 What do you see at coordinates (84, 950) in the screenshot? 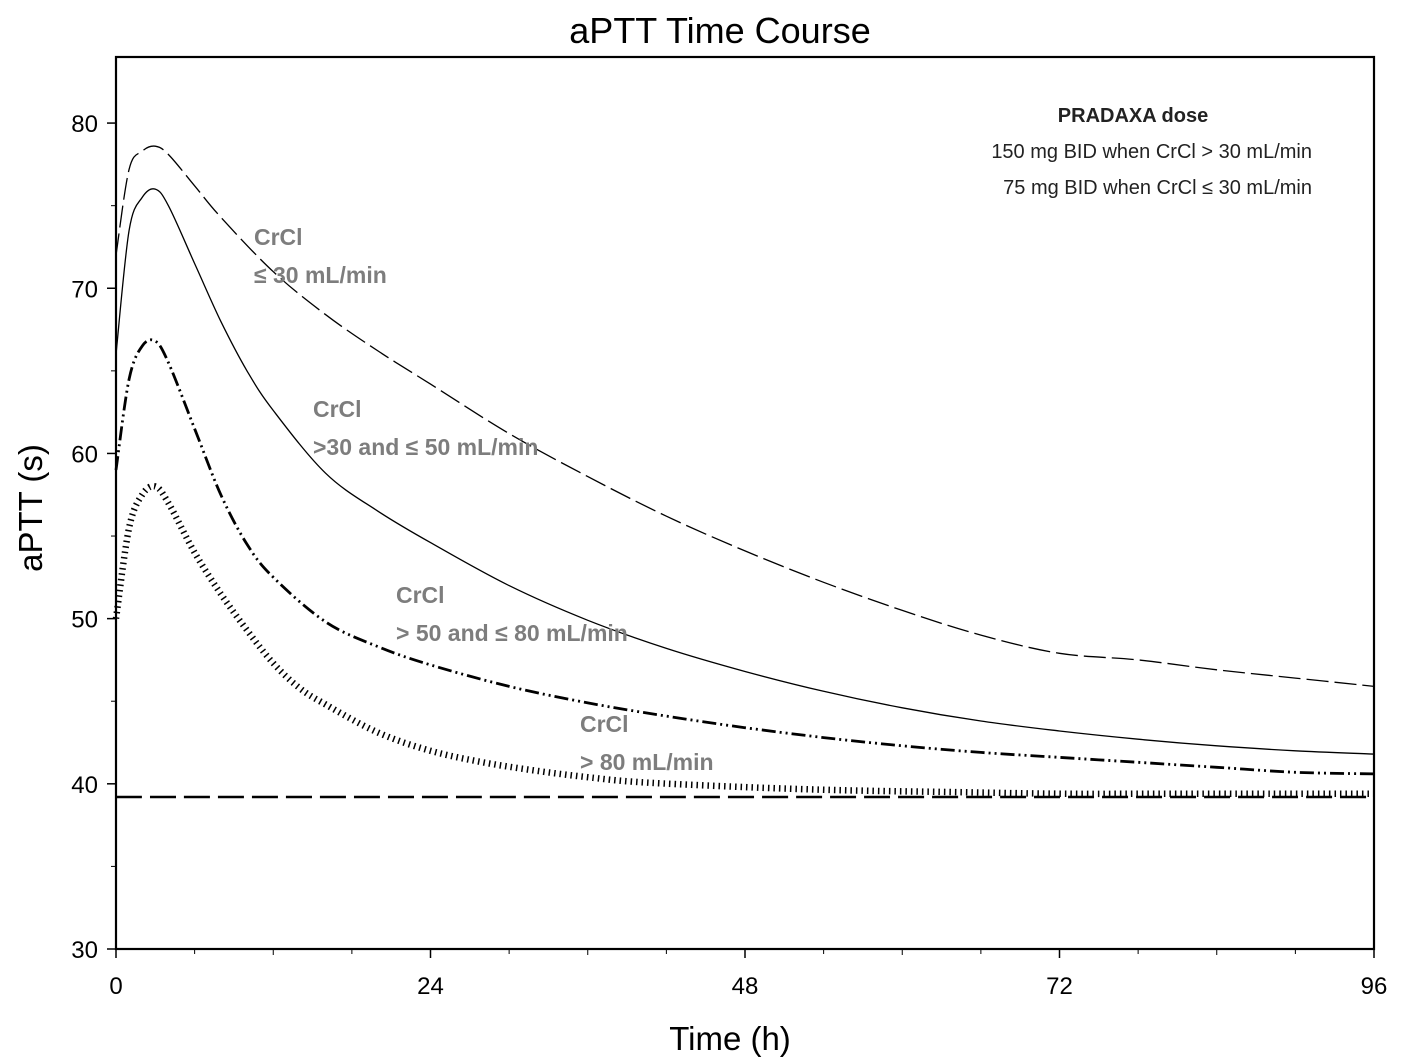
I see `y-tick-label-0: 30` at bounding box center [84, 950].